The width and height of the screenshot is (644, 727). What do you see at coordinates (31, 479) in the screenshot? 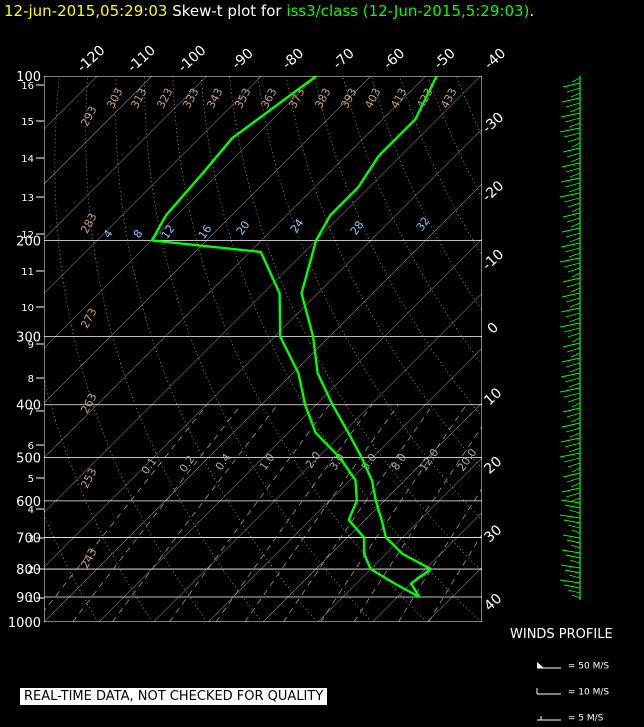
I see `height-km-label: 5` at bounding box center [31, 479].